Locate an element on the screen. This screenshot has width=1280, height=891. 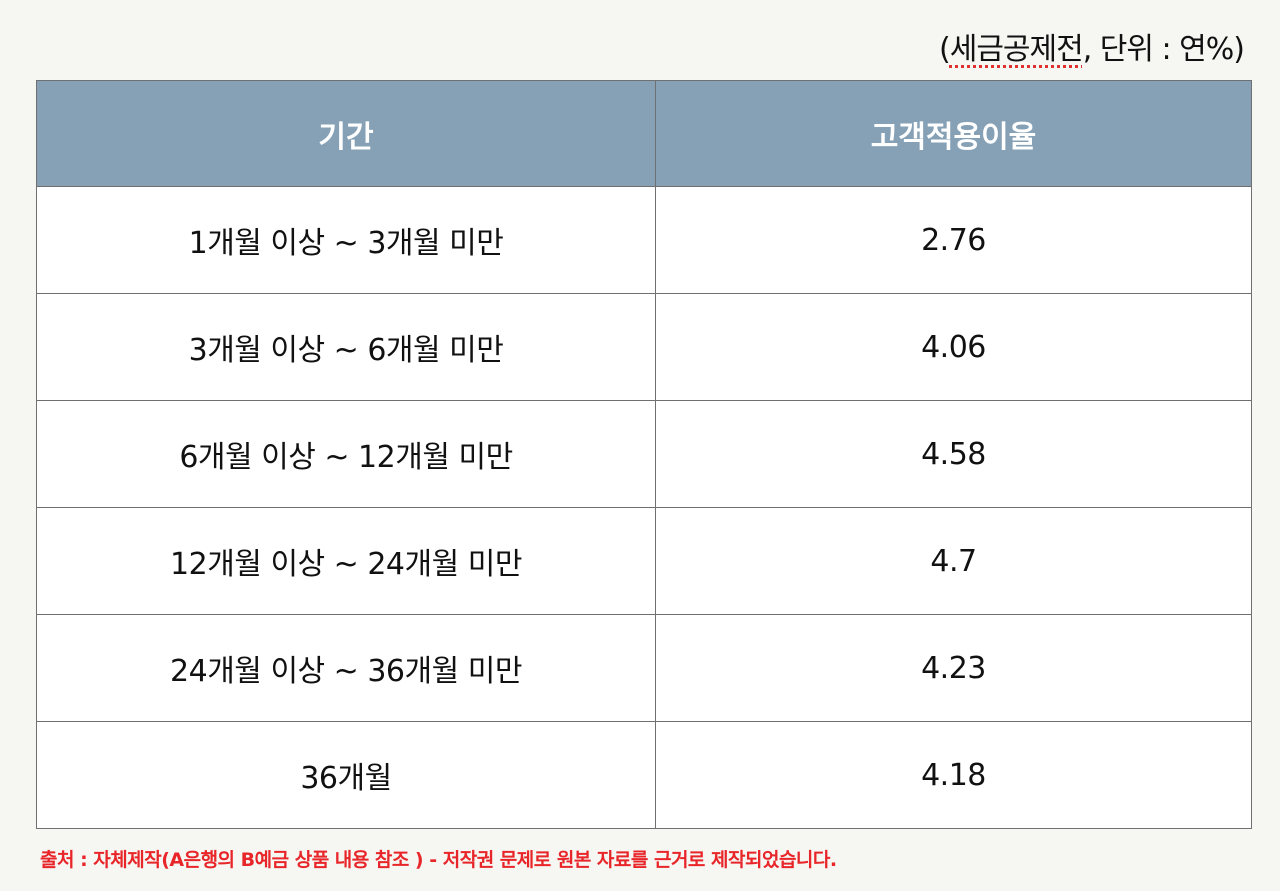
rate-cell: 4.58 is located at coordinates (953, 454).